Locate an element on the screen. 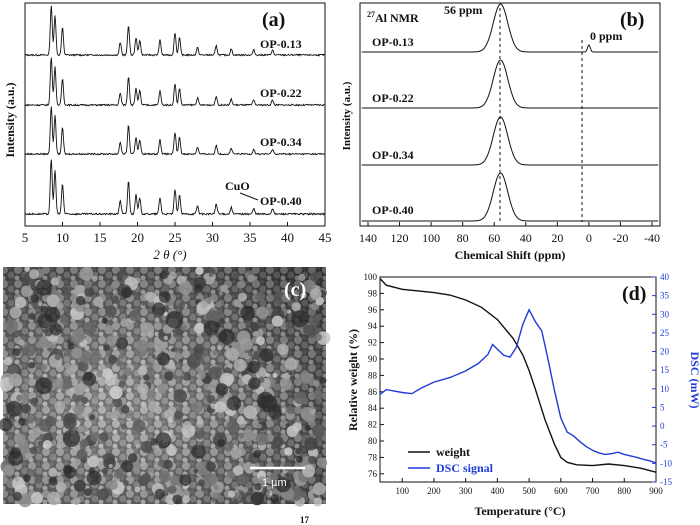  panel-a-tick-label: 30 is located at coordinates (212, 237).